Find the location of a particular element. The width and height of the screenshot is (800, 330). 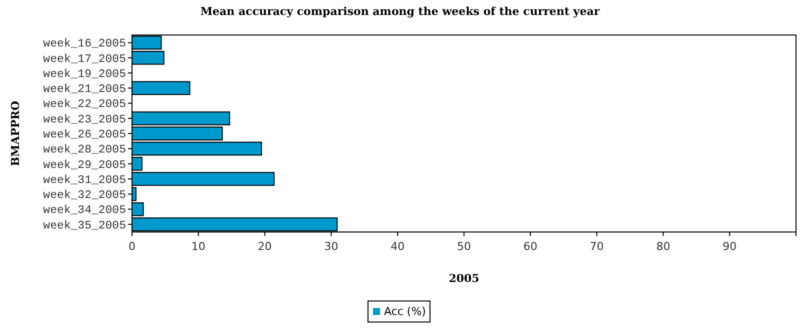

x-tick-label: 40 is located at coordinates (397, 246).